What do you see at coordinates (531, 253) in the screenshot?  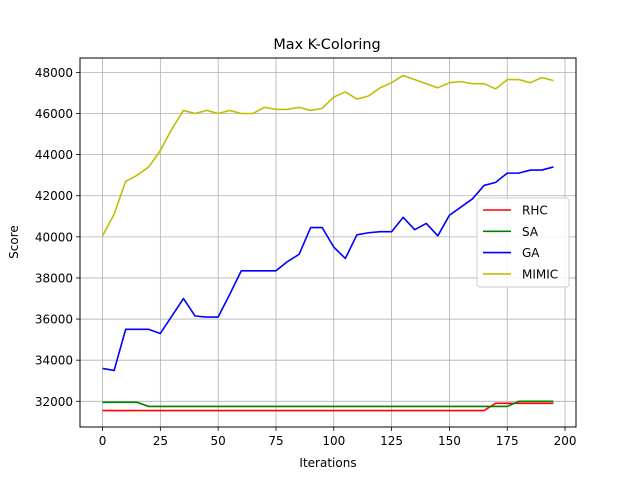 I see `legend-label-ga: GA` at bounding box center [531, 253].